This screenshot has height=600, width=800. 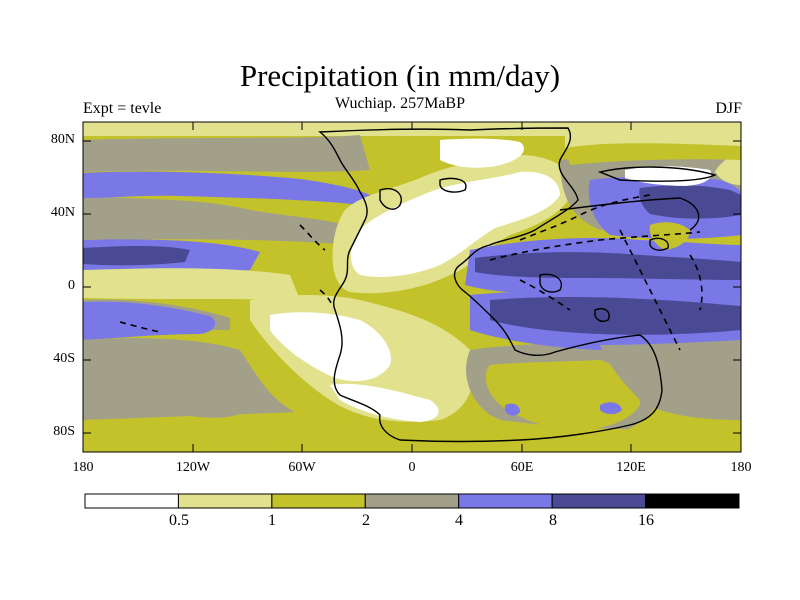 What do you see at coordinates (149, 320) in the screenshot?
I see `band-south-blue` at bounding box center [149, 320].